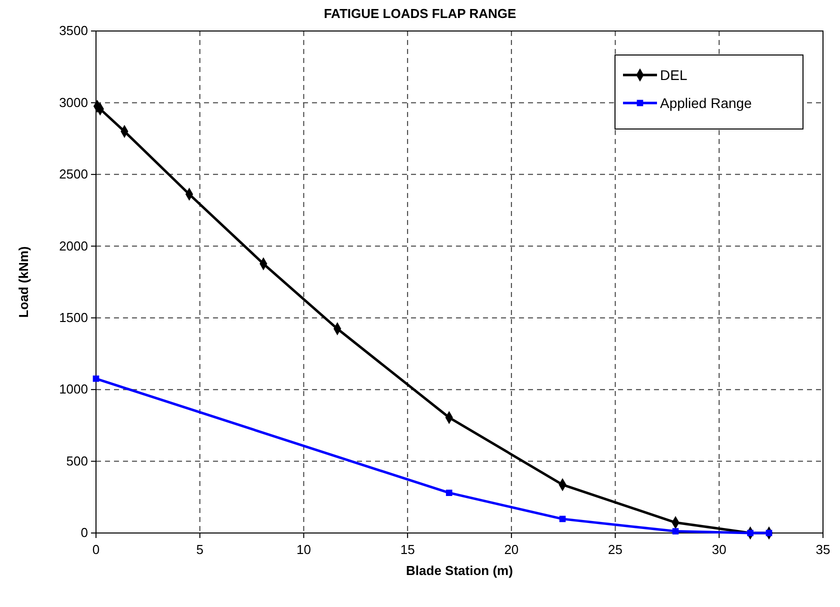 The width and height of the screenshot is (840, 607). Describe the element at coordinates (73, 318) in the screenshot. I see `y-tick-label: 1500` at that location.